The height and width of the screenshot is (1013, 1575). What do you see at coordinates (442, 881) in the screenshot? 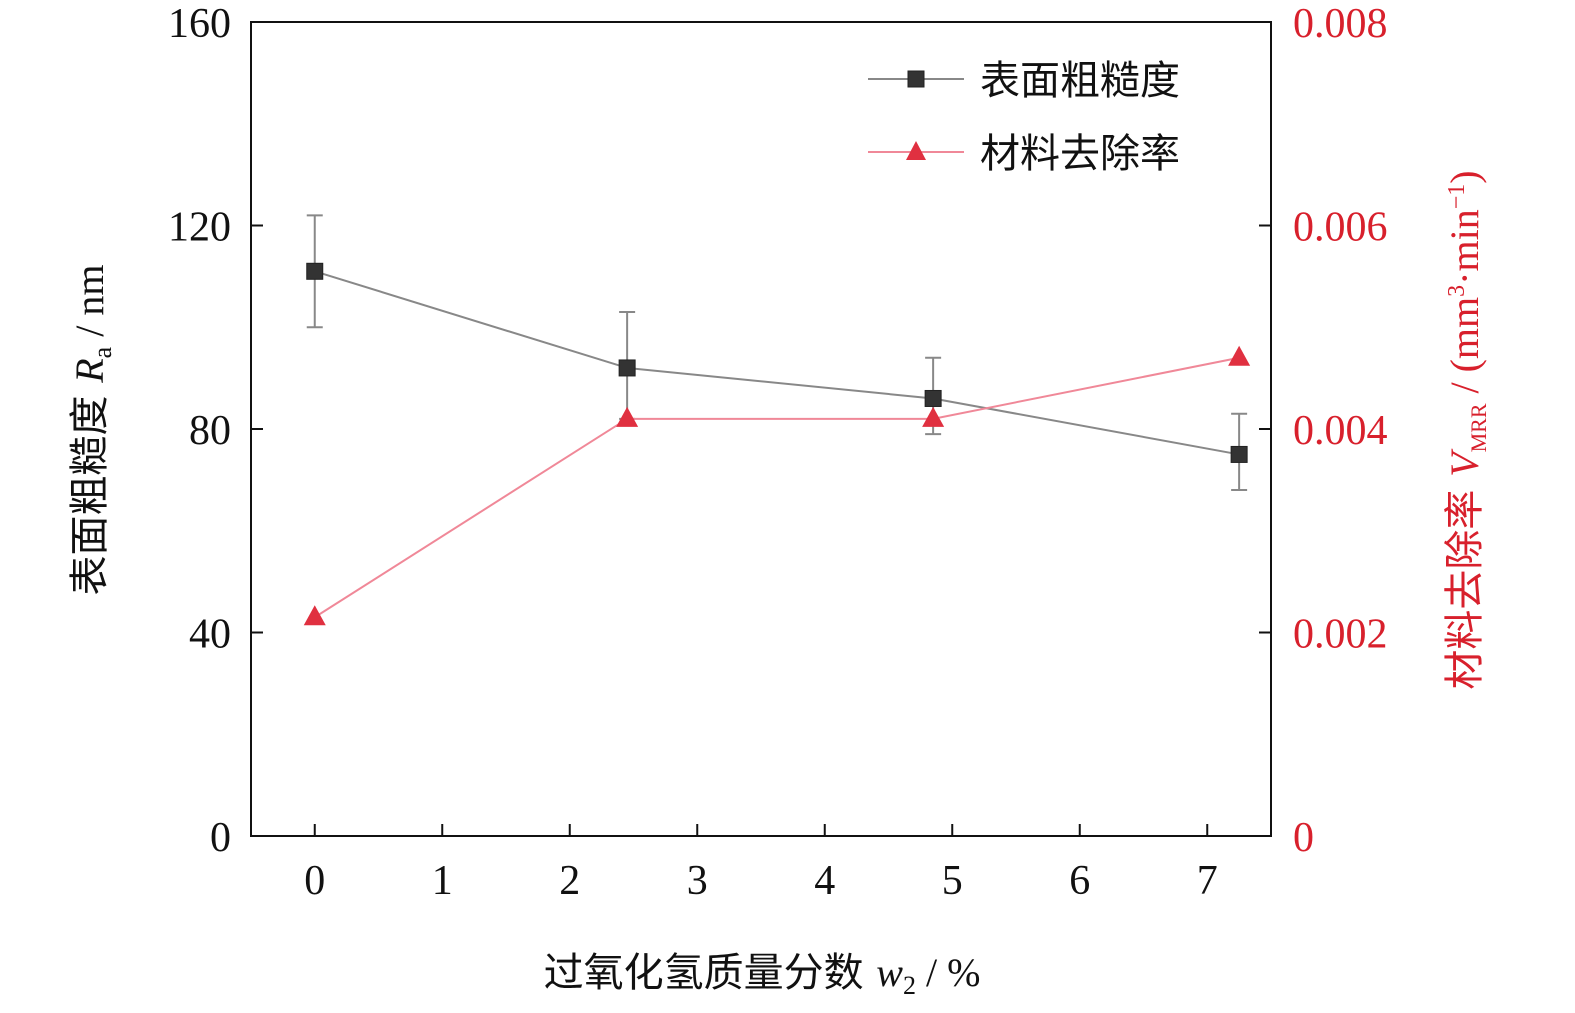
I see `x-tick-label: 1` at bounding box center [442, 881].